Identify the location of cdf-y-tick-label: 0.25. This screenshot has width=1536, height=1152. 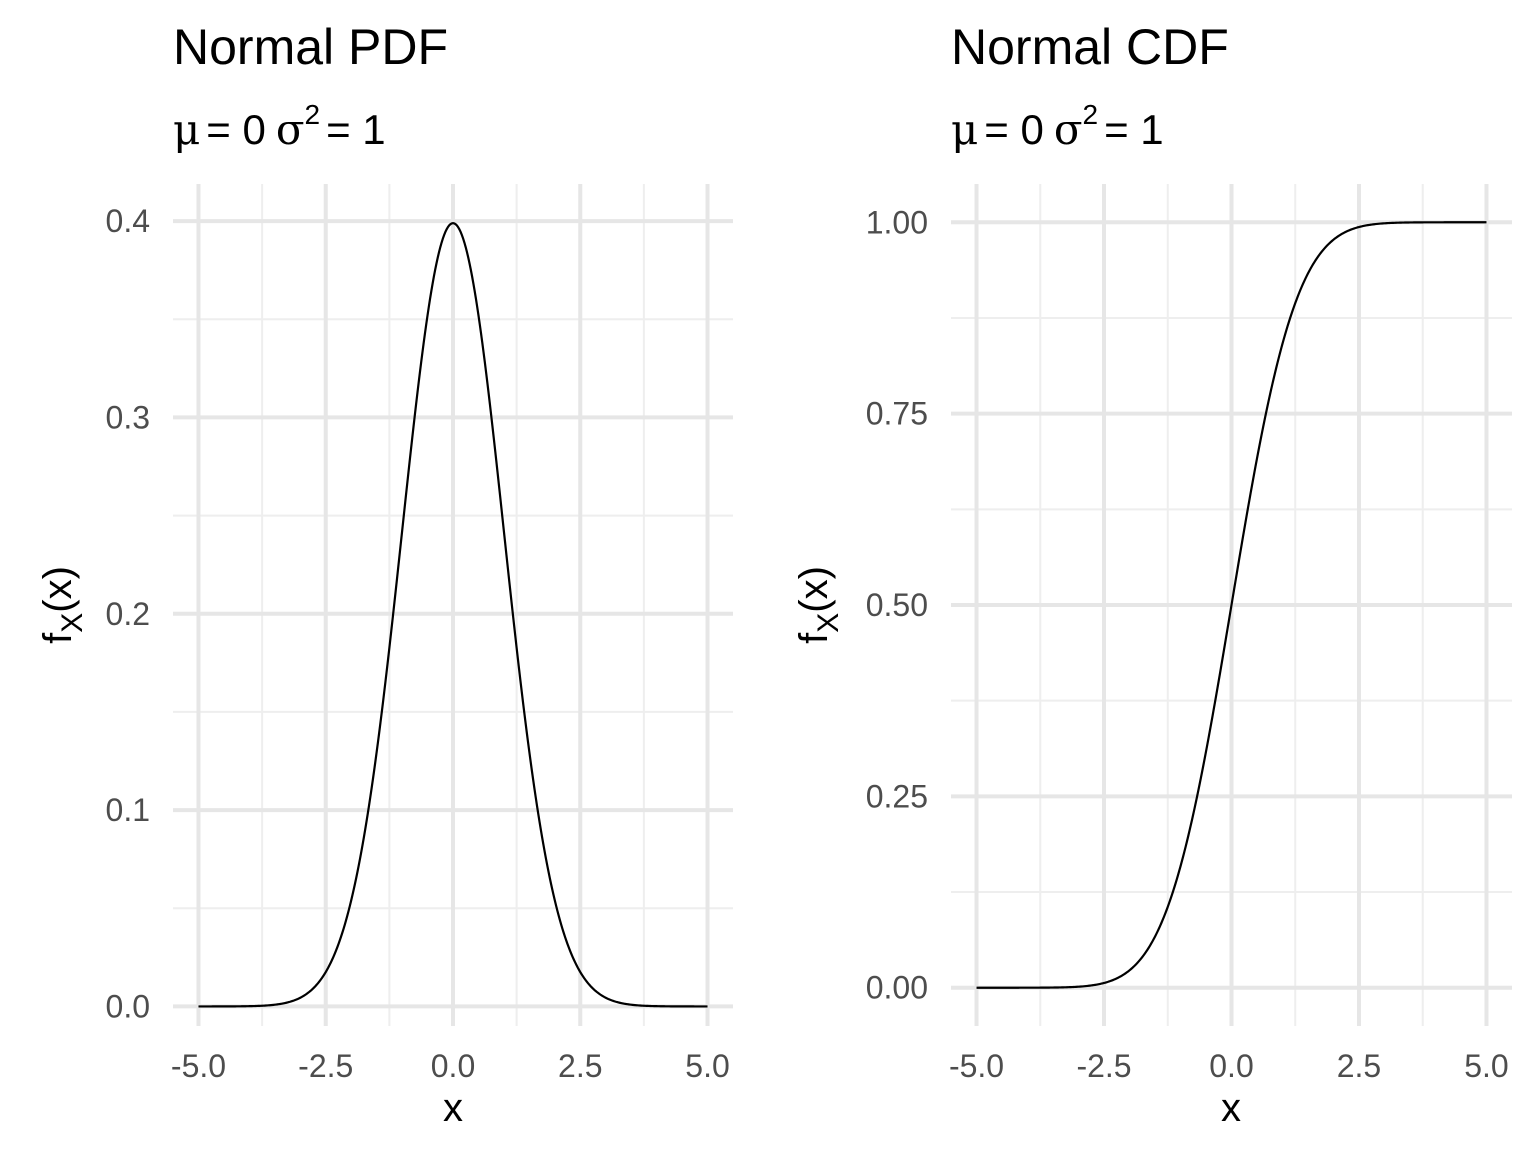
(897, 796).